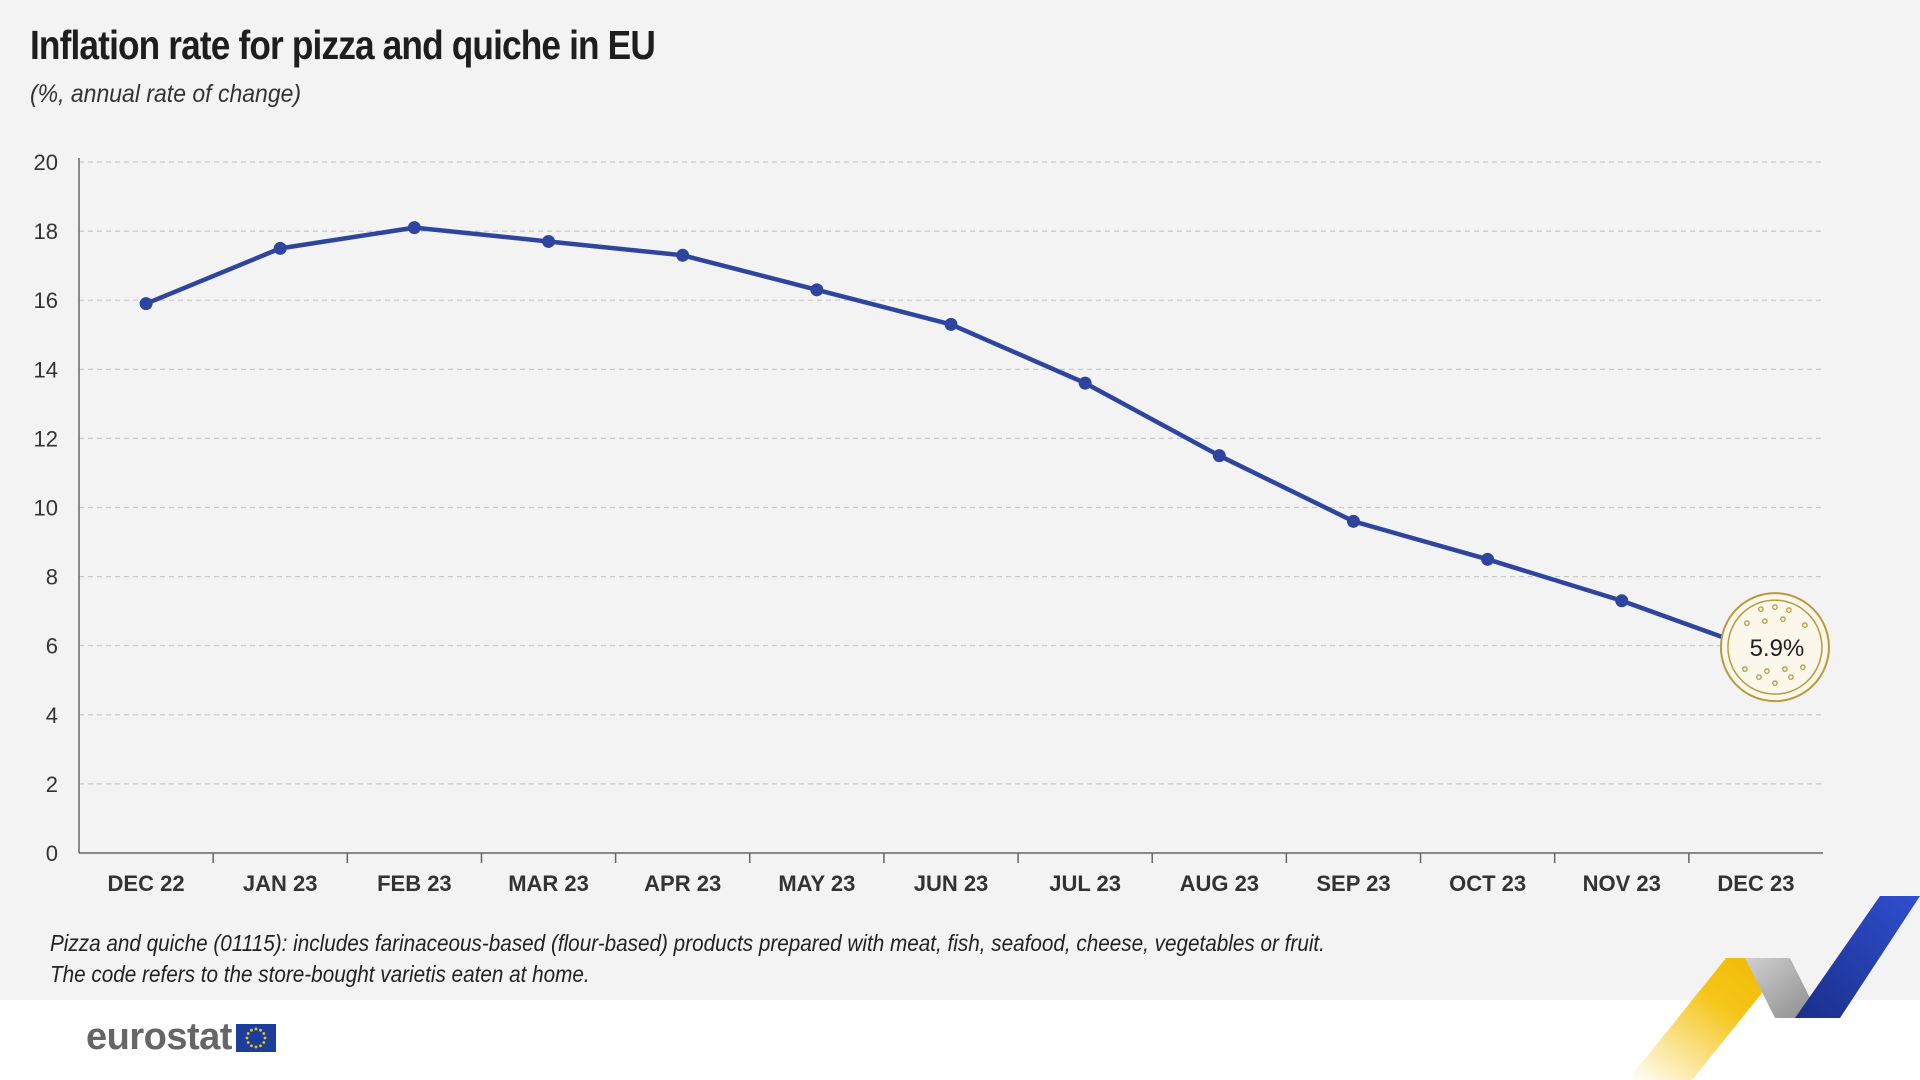 Image resolution: width=1920 pixels, height=1080 pixels. What do you see at coordinates (255, 1037) in the screenshot?
I see `eu-flag-icon` at bounding box center [255, 1037].